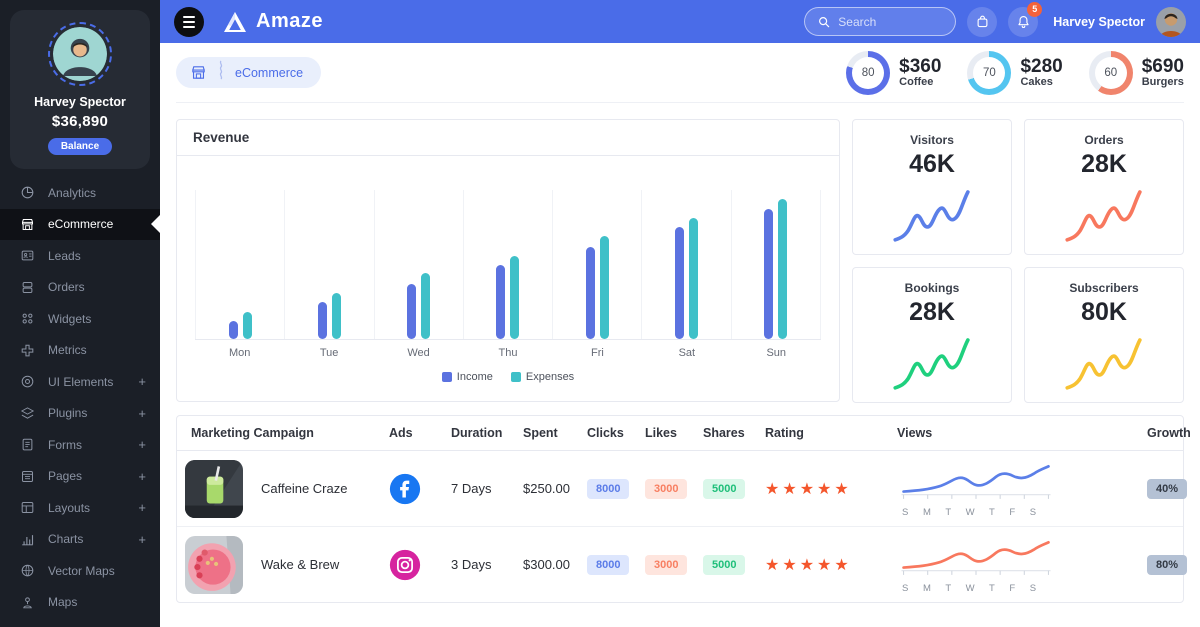  I want to click on store-icon, so click(27, 224).